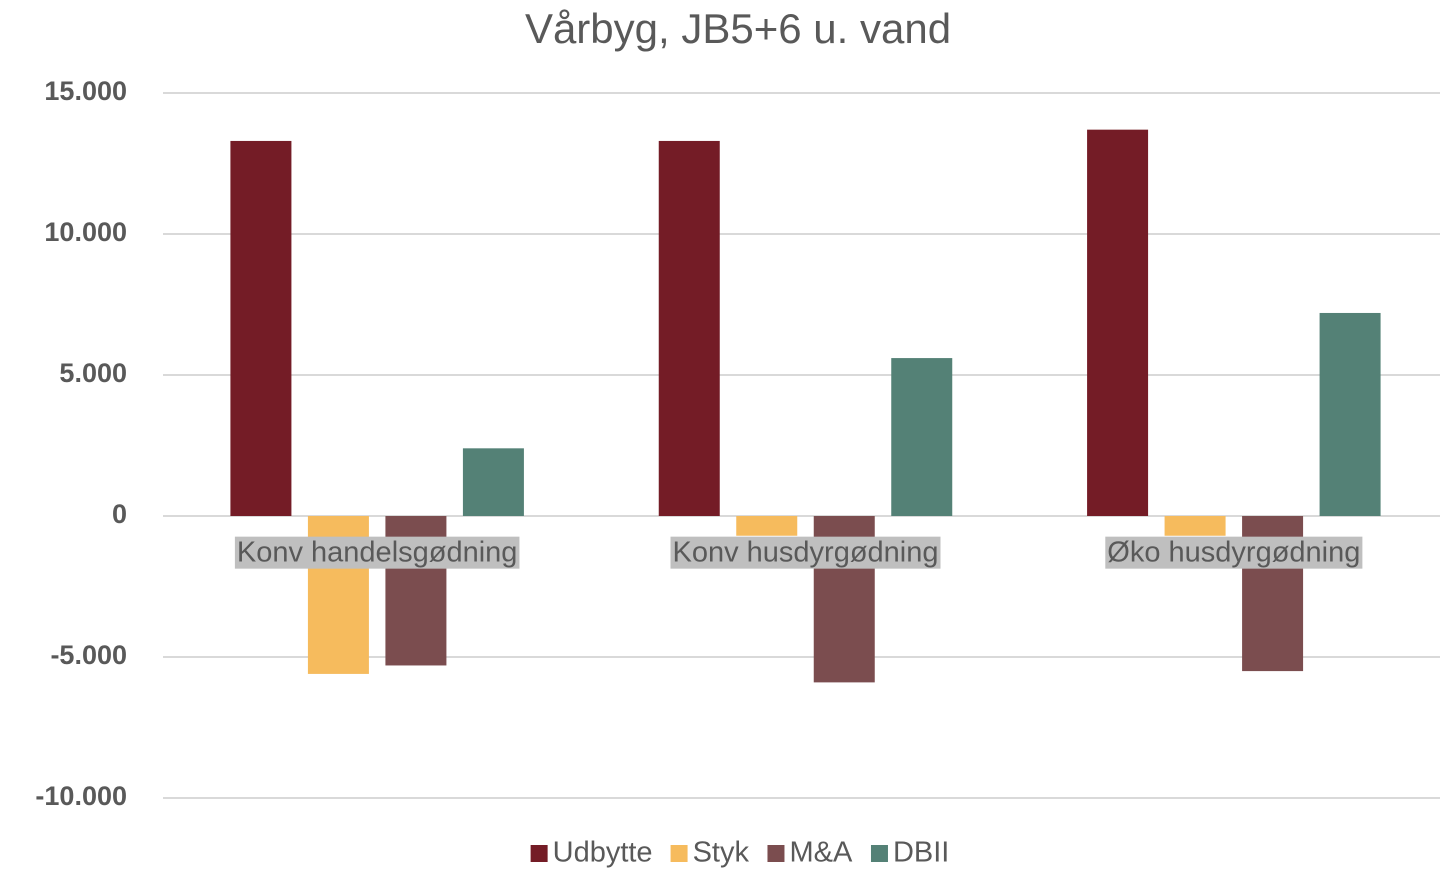 This screenshot has width=1448, height=876. Describe the element at coordinates (921, 853) in the screenshot. I see `legend-label: DBII` at that location.